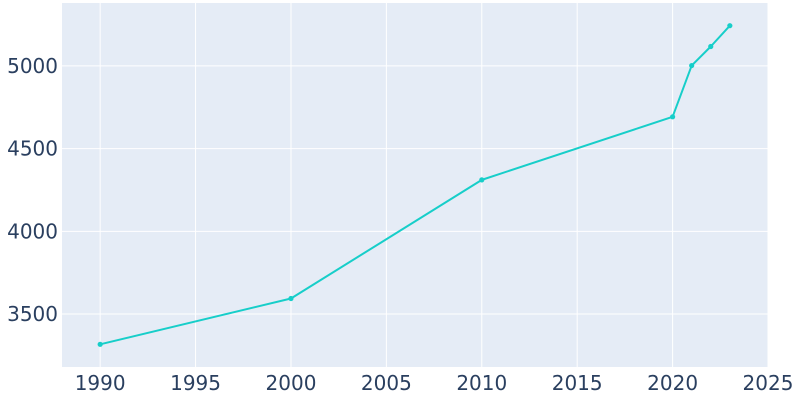 The width and height of the screenshot is (800, 400). What do you see at coordinates (291, 383) in the screenshot?
I see `x-tick-label: 2000` at bounding box center [291, 383].